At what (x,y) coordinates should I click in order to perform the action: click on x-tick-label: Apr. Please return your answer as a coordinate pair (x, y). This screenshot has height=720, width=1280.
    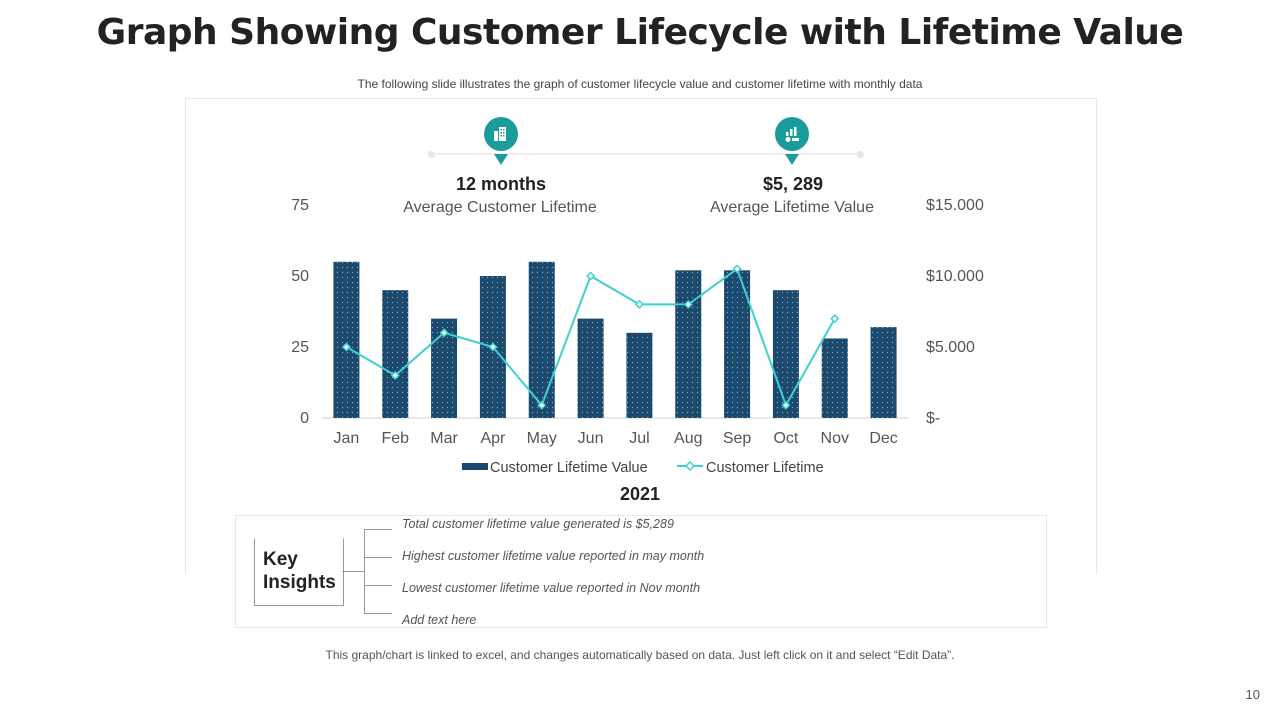
    Looking at the image, I should click on (493, 438).